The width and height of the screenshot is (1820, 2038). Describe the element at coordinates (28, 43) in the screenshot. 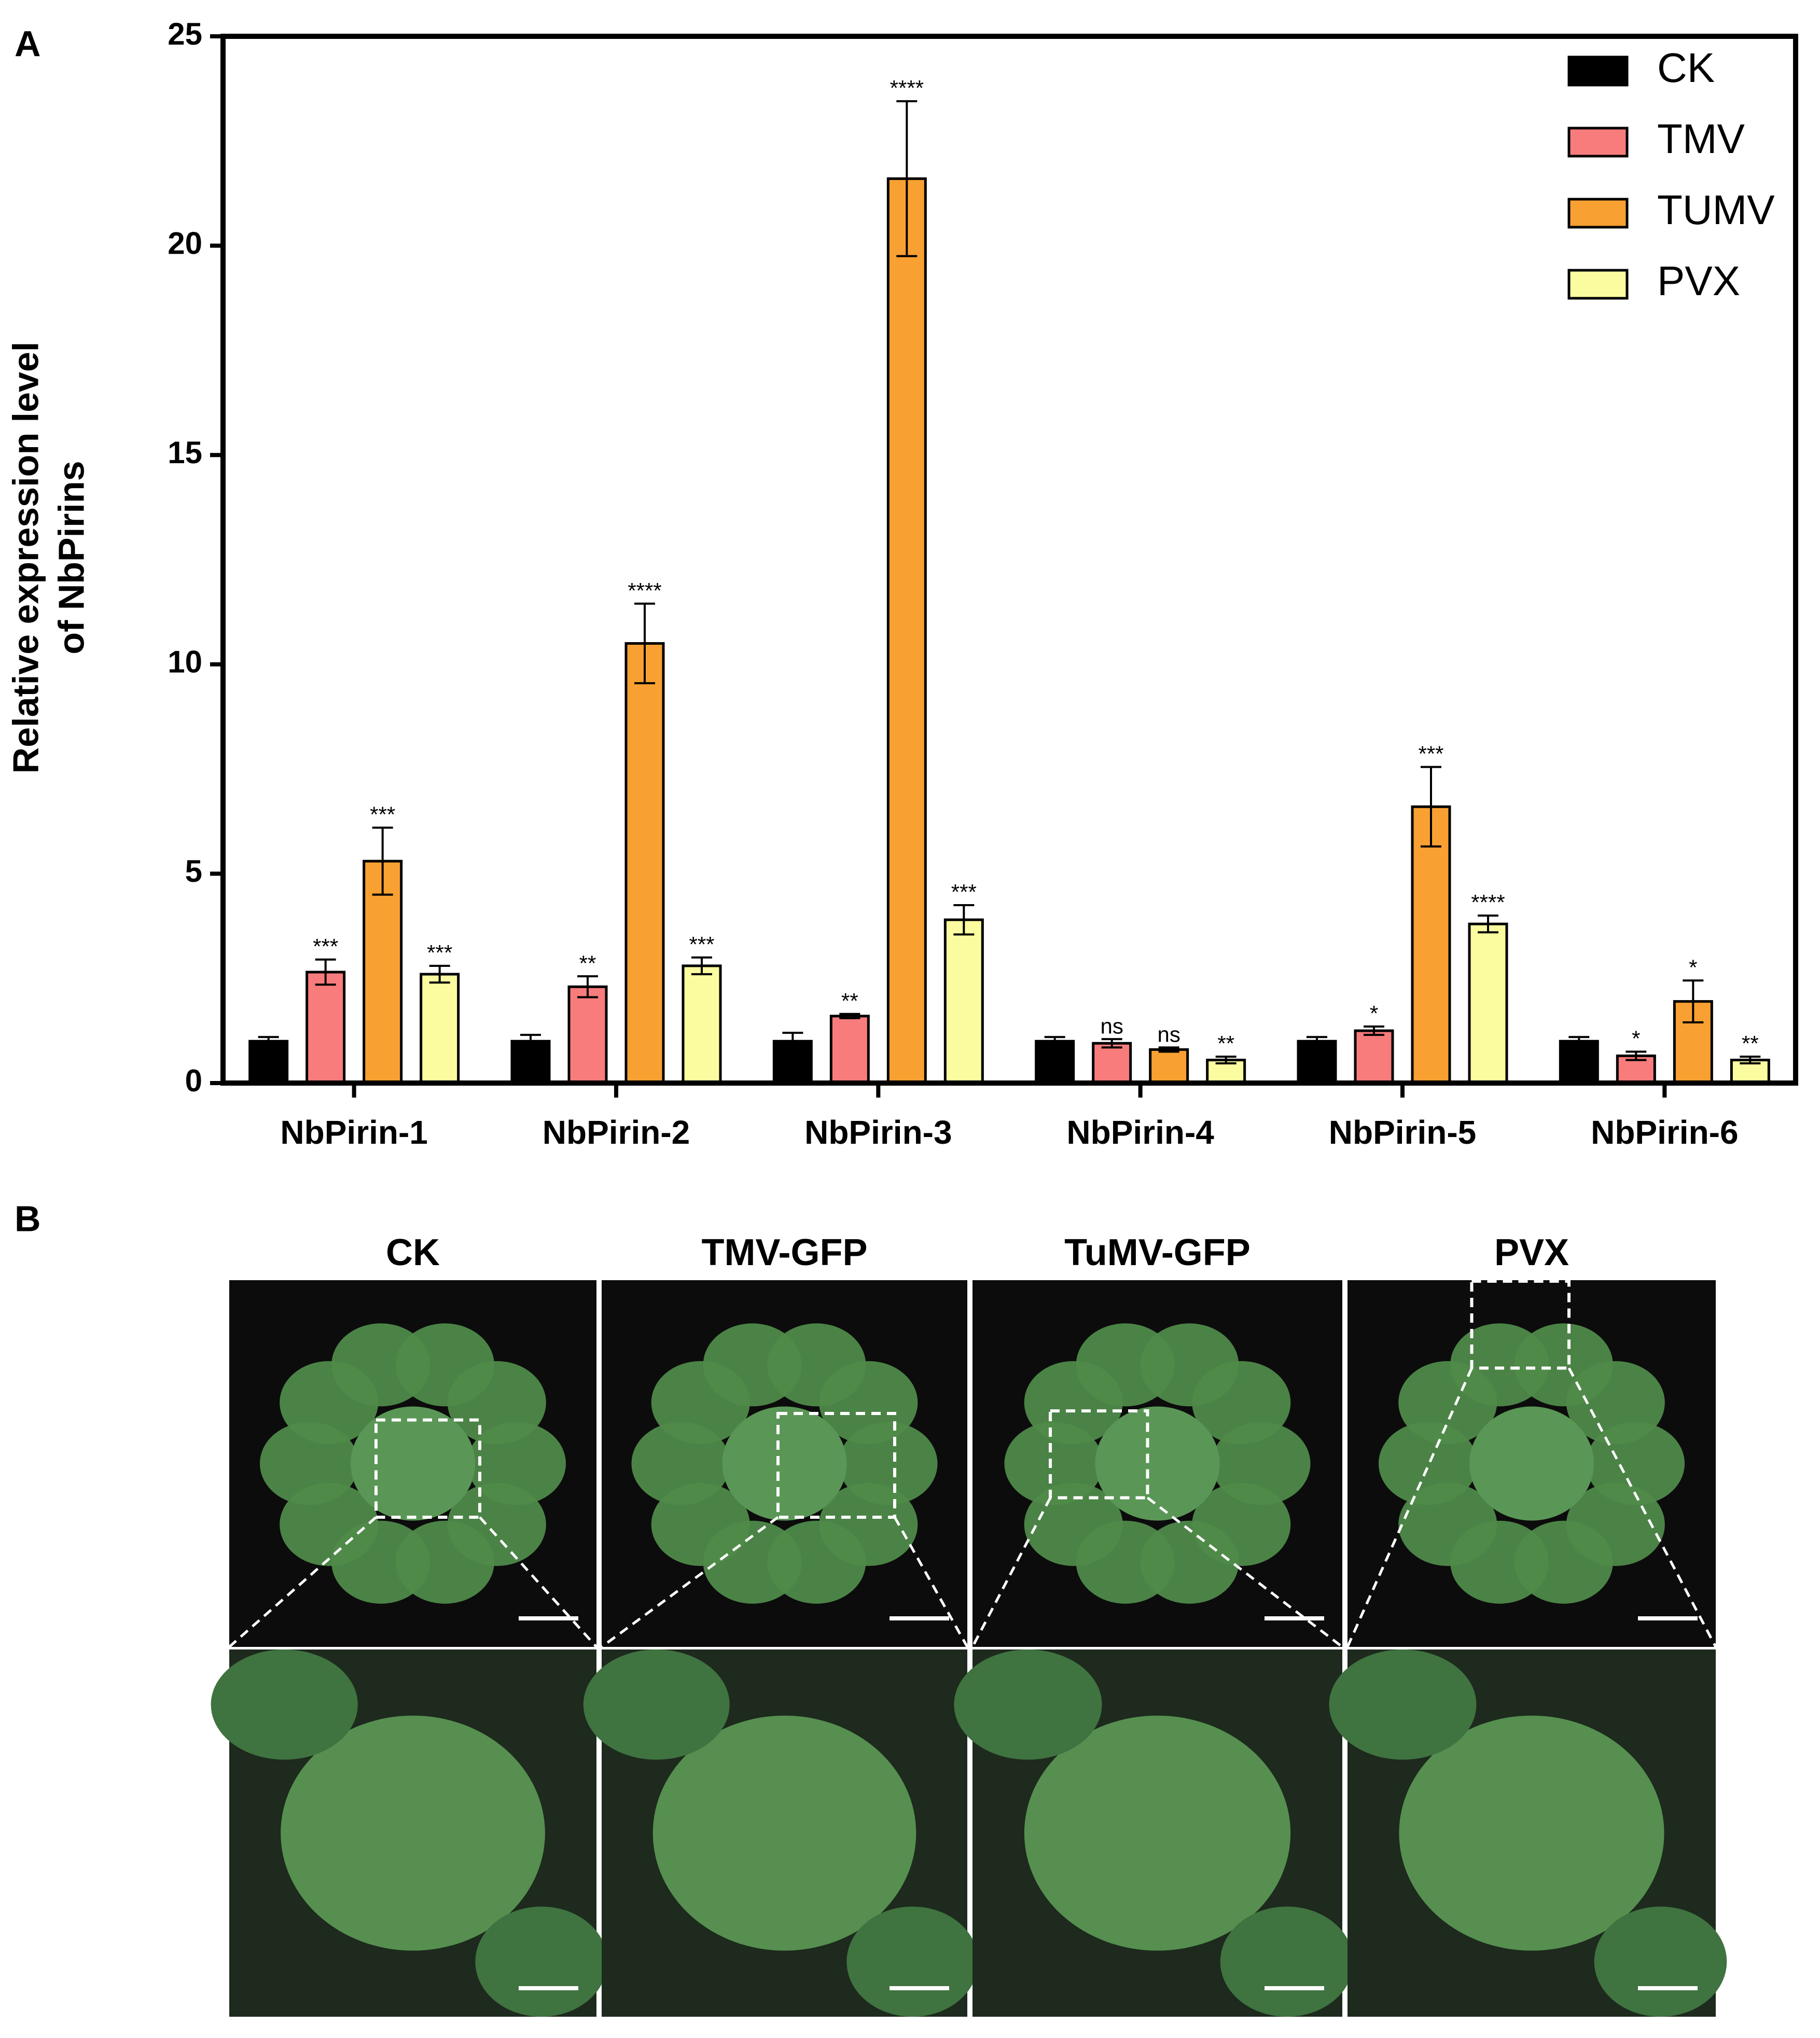

I see `panel-label: A` at that location.